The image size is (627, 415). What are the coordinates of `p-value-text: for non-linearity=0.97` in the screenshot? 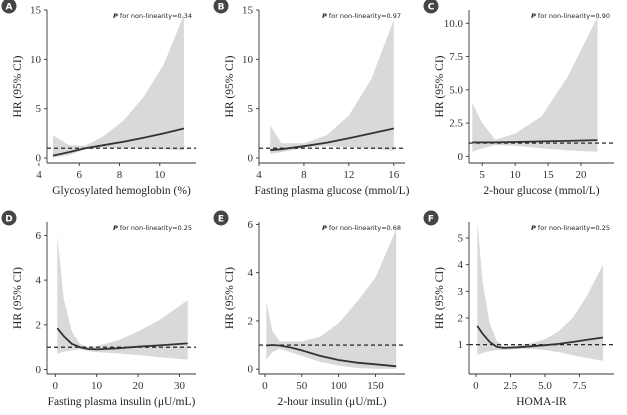 It's located at (364, 16).